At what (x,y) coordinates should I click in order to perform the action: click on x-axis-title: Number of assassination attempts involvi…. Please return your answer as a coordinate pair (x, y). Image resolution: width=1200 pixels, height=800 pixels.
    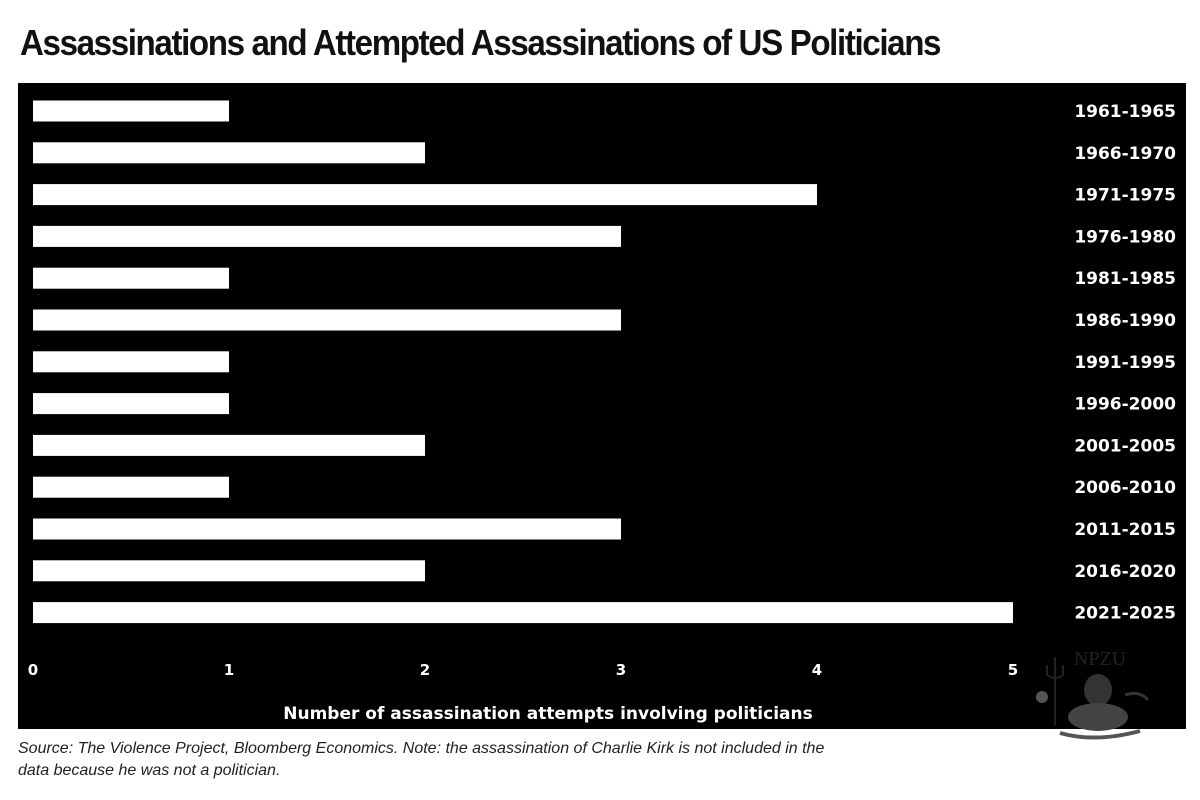
    Looking at the image, I should click on (547, 714).